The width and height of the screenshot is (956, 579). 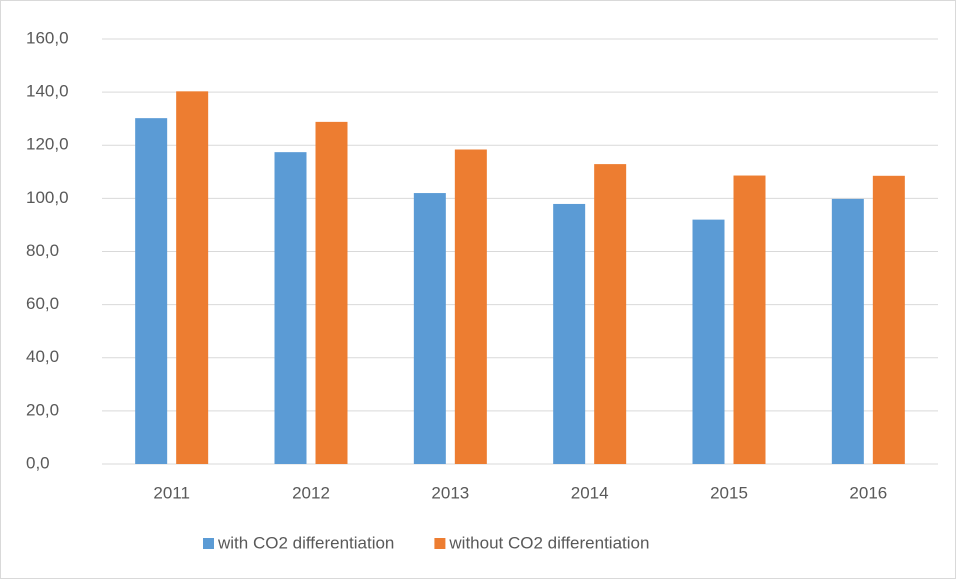 I want to click on x-tick-label: 2015, so click(x=729, y=492).